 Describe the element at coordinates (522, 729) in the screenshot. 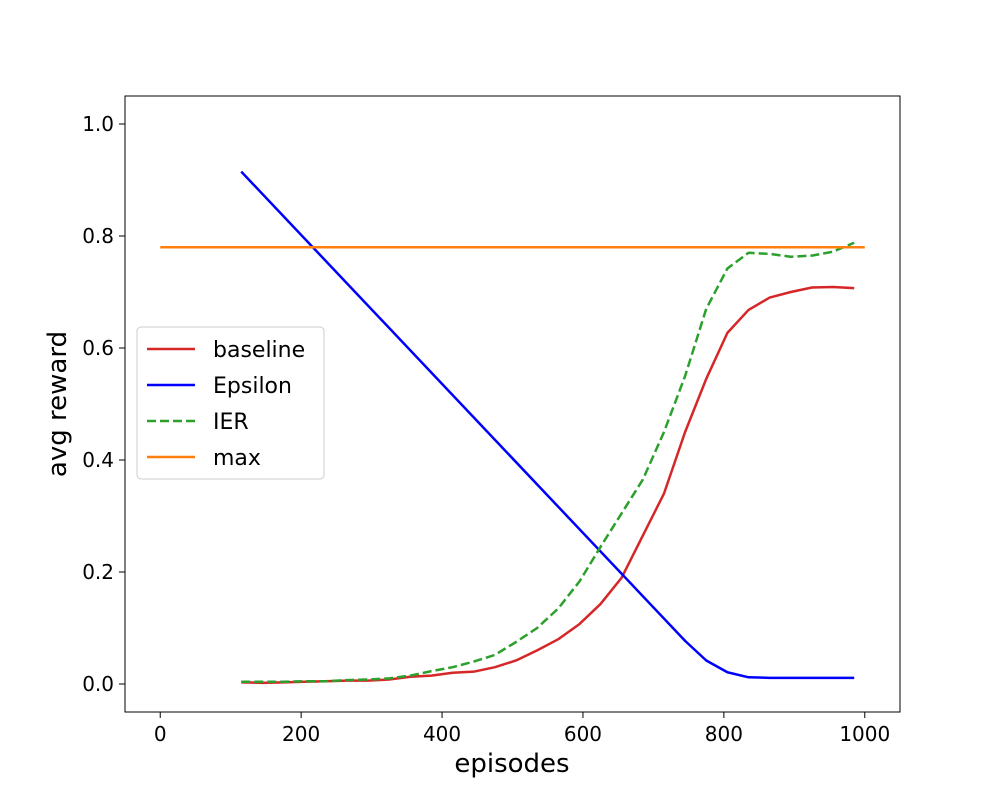

I see `x-axis-ticks: 0 200 400 600 800 1000` at that location.